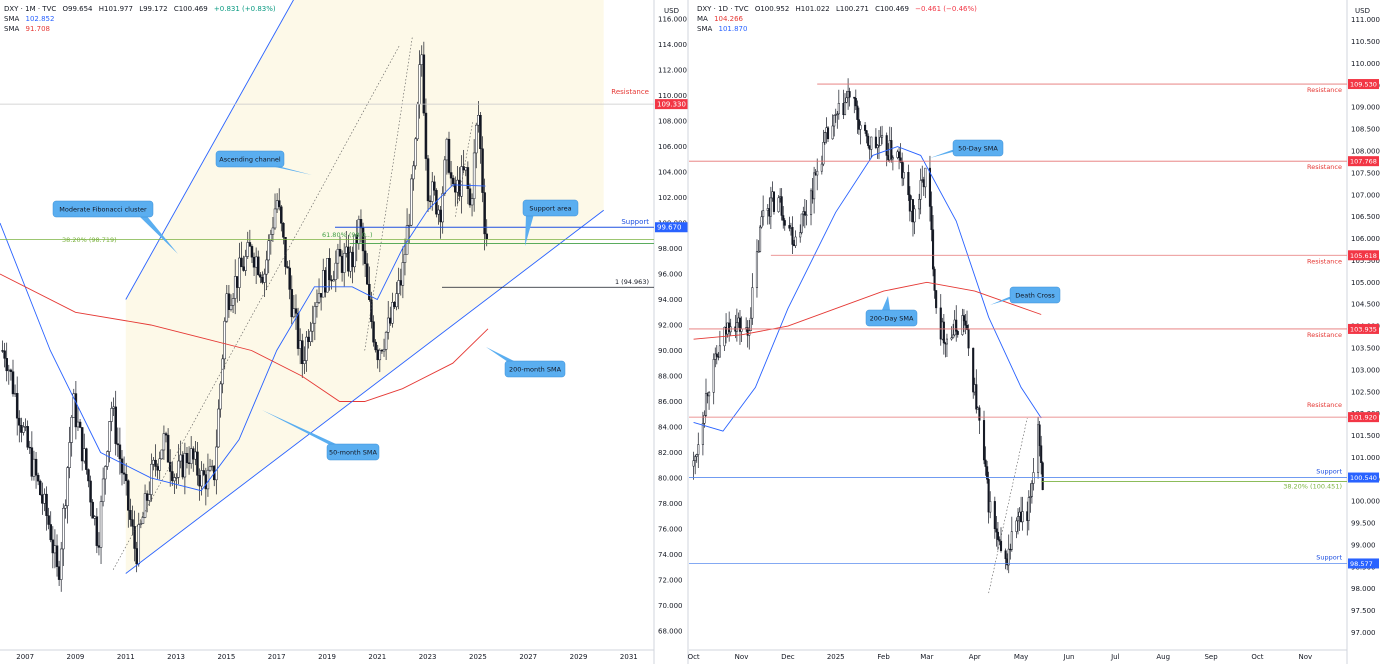 This screenshot has height=668, width=1380. What do you see at coordinates (115, 227) in the screenshot?
I see `left-callout-fibonacci-cluster: Moderate Fibonacci cluster` at bounding box center [115, 227].